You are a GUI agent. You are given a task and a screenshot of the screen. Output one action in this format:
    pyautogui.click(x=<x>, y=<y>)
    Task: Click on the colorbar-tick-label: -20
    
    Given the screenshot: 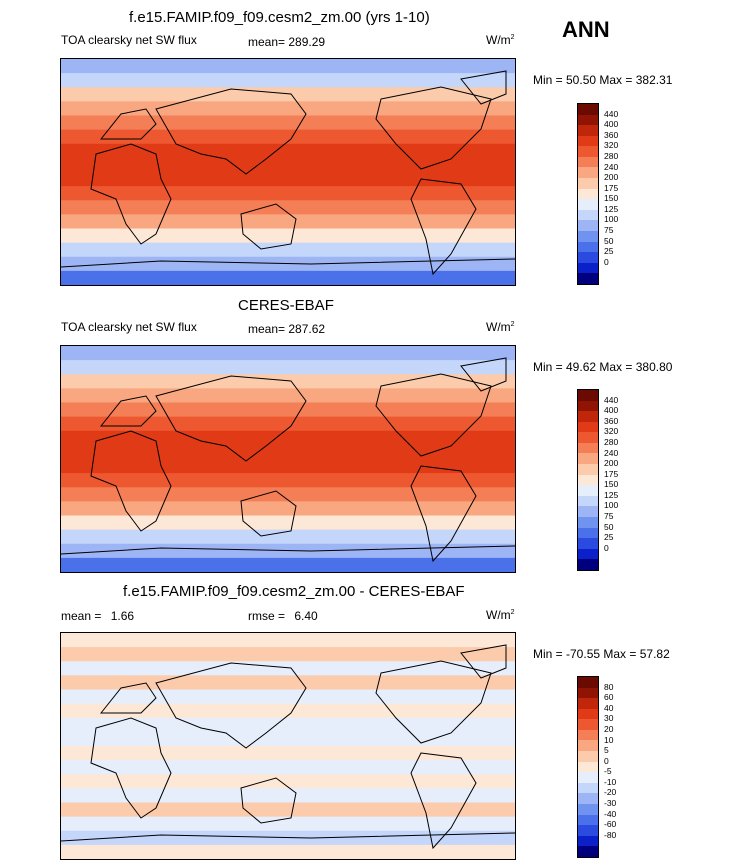 What is the action you would take?
    pyautogui.click(x=610, y=792)
    